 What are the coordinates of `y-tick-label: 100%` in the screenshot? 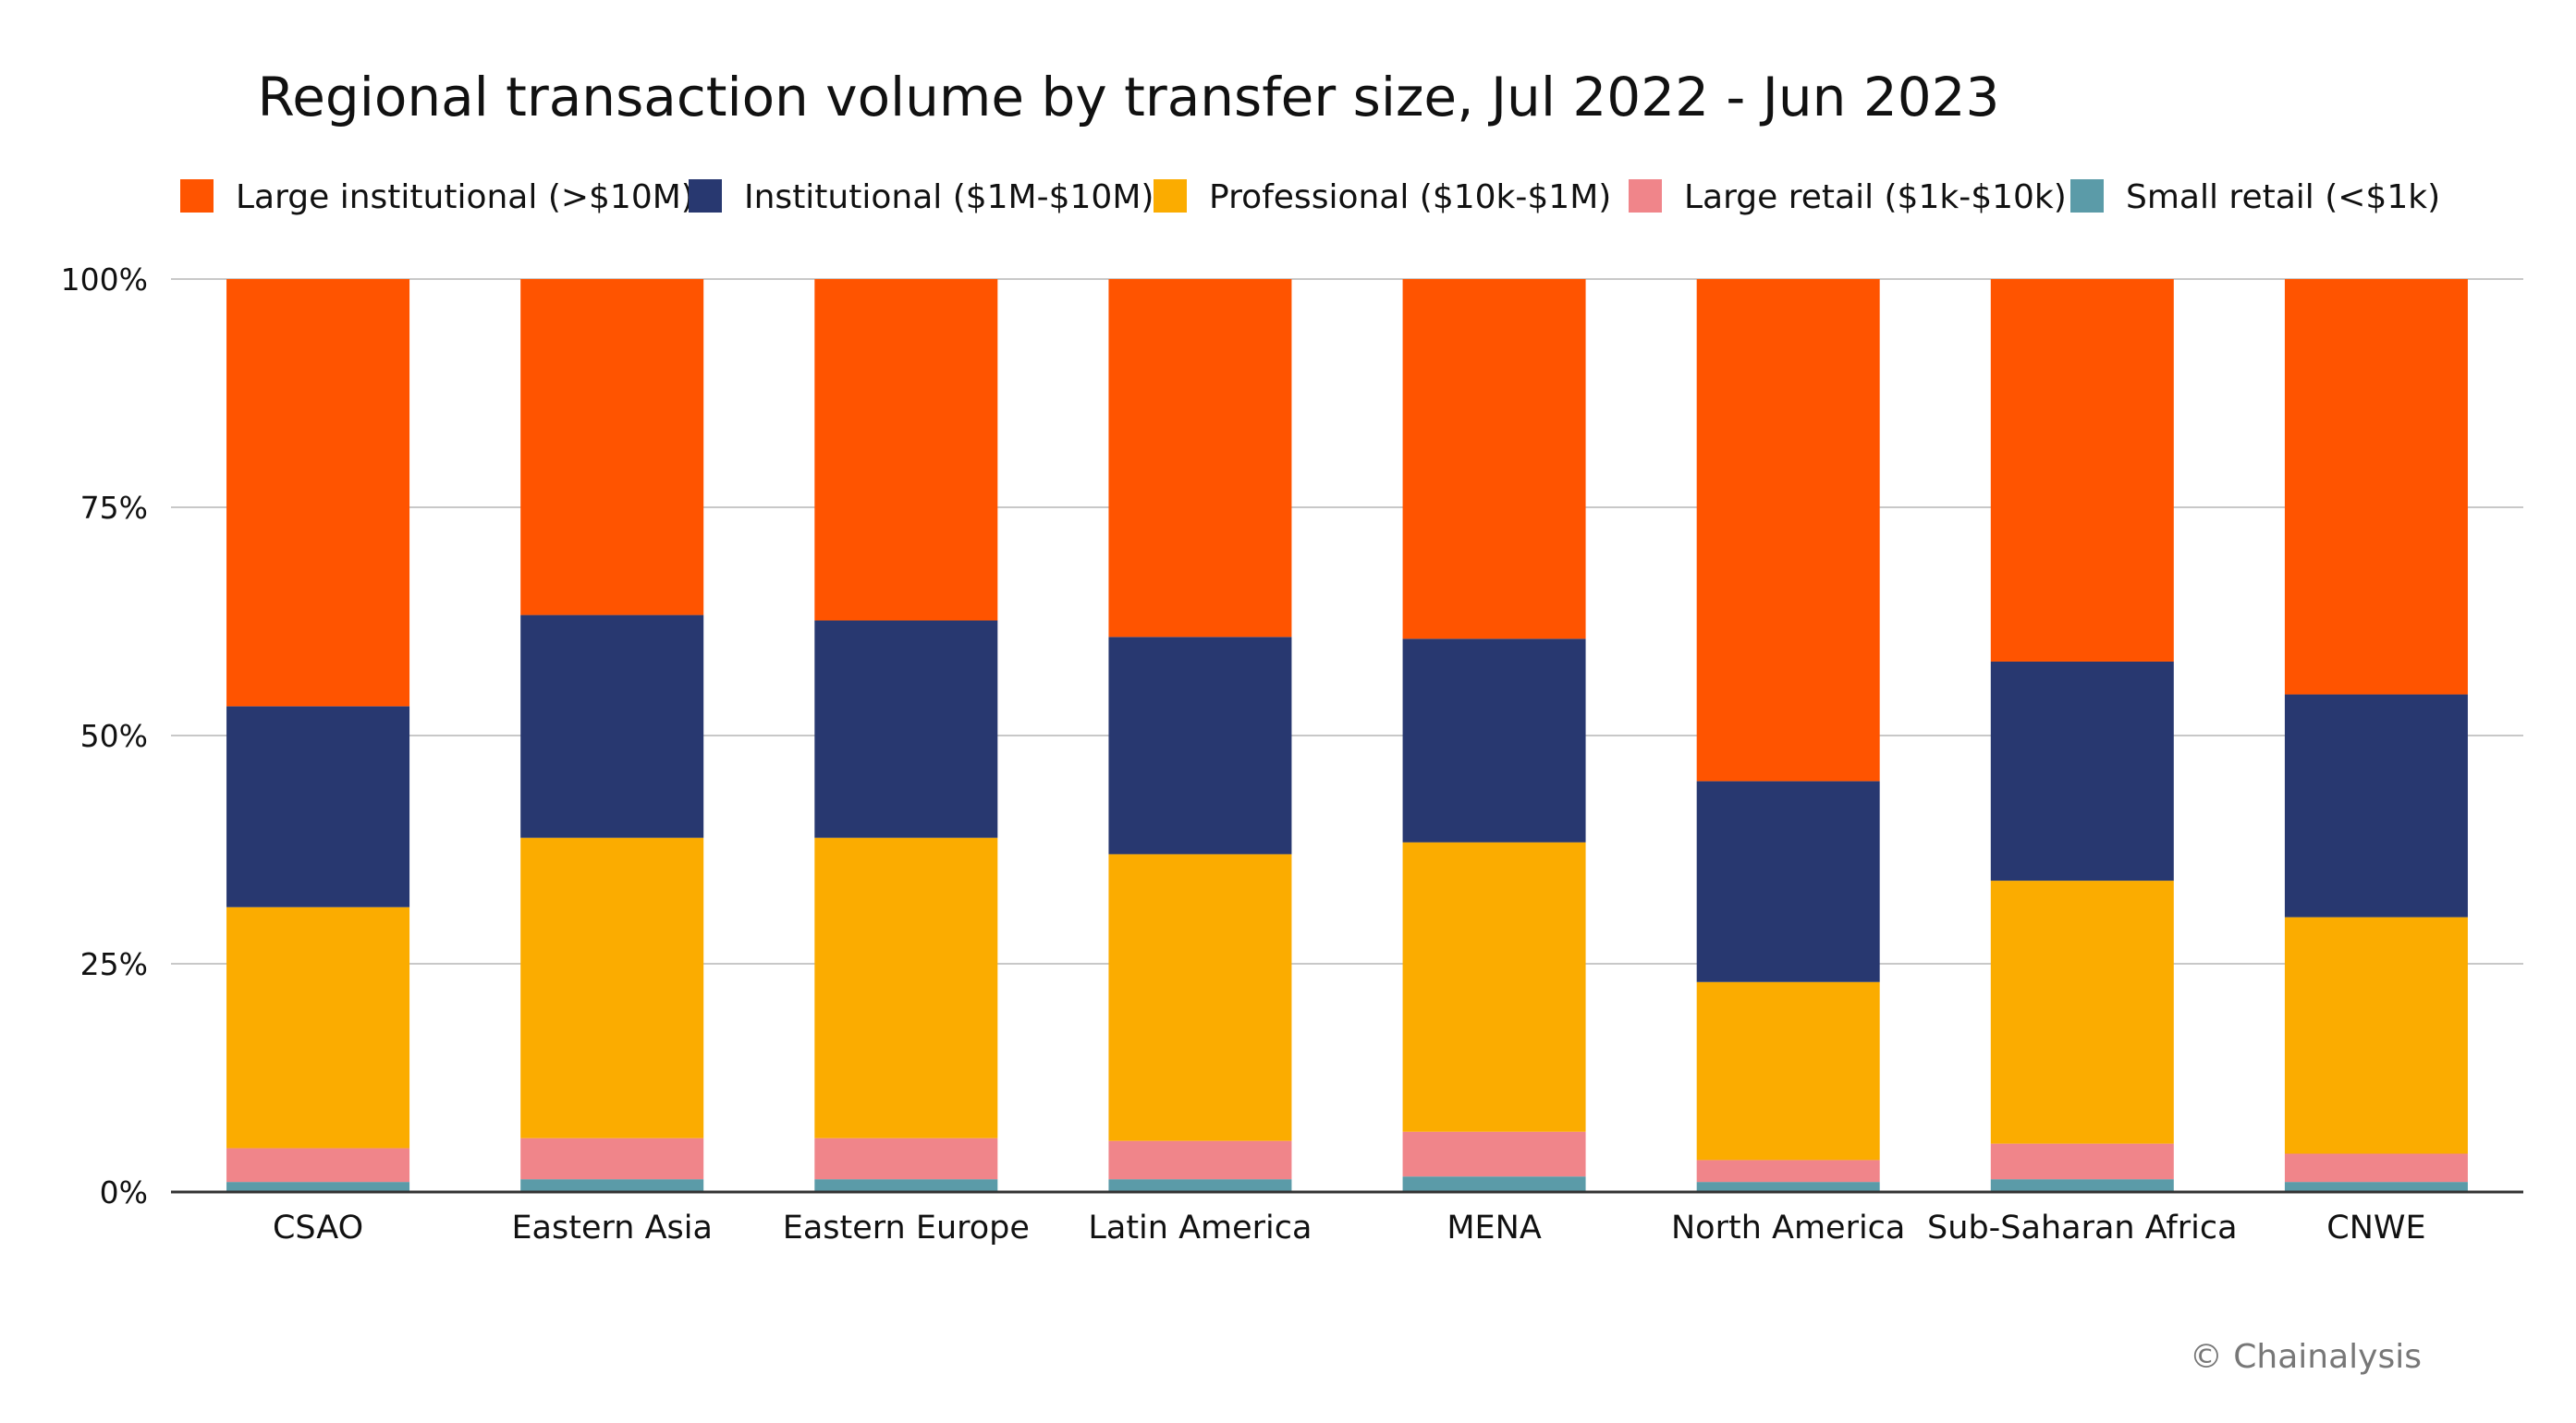 It's located at (104, 279).